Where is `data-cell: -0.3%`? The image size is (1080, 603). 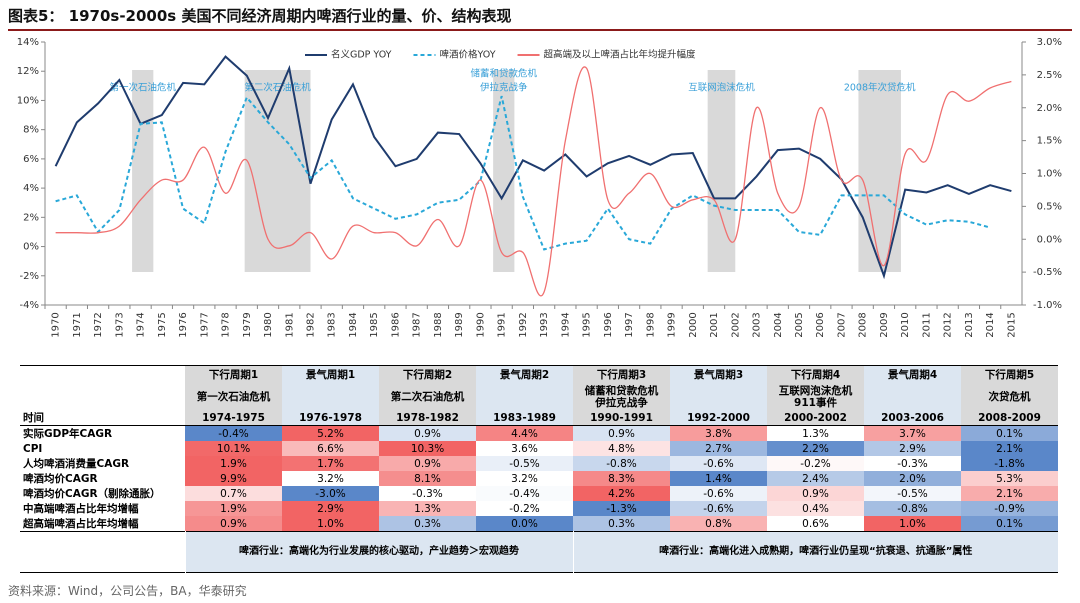
data-cell: -0.3% is located at coordinates (427, 493).